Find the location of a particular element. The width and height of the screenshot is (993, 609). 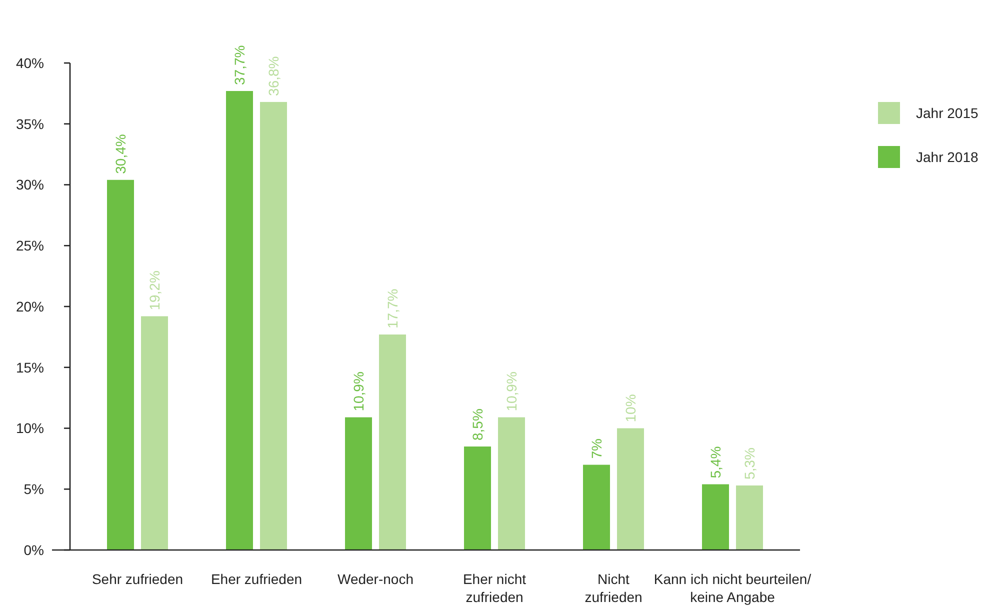

x-tick-label: Eher zufrieden is located at coordinates (256, 579).